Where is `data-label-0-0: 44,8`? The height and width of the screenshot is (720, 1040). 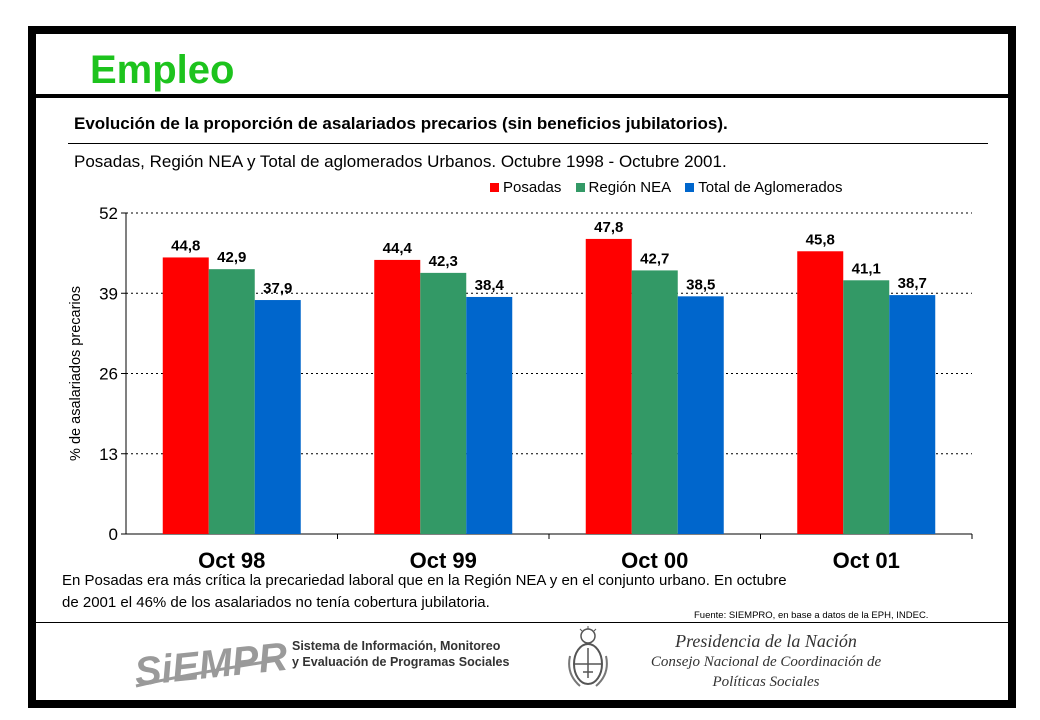 data-label-0-0: 44,8 is located at coordinates (185, 245).